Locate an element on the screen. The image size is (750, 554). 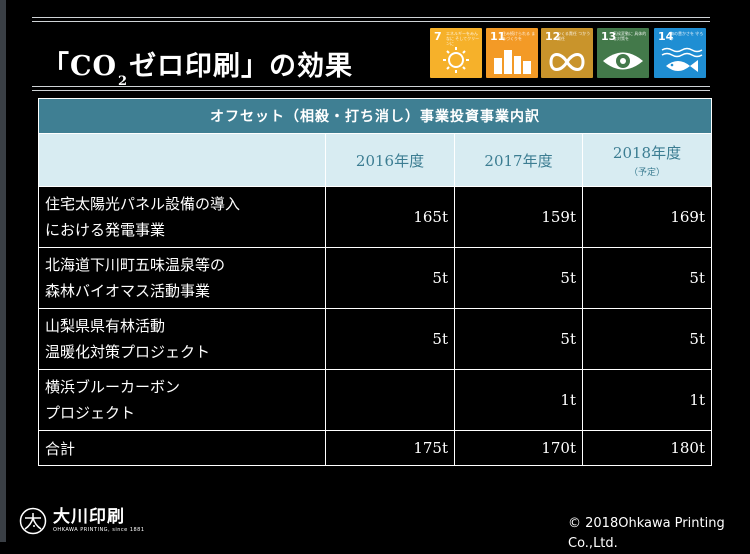
slide-title: 「CO2ゼロ印刷」の効果 is located at coordinates (198, 66).